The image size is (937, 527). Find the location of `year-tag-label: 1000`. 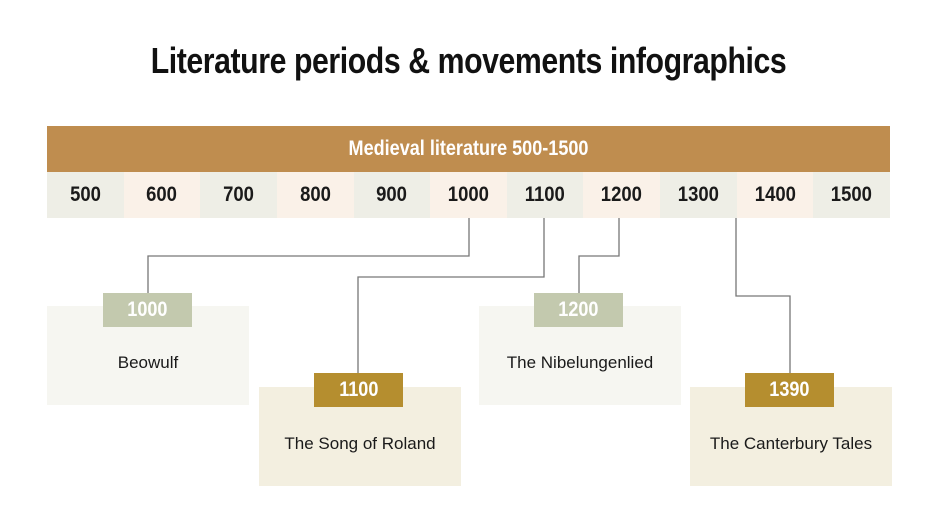

year-tag-label: 1000 is located at coordinates (147, 309).